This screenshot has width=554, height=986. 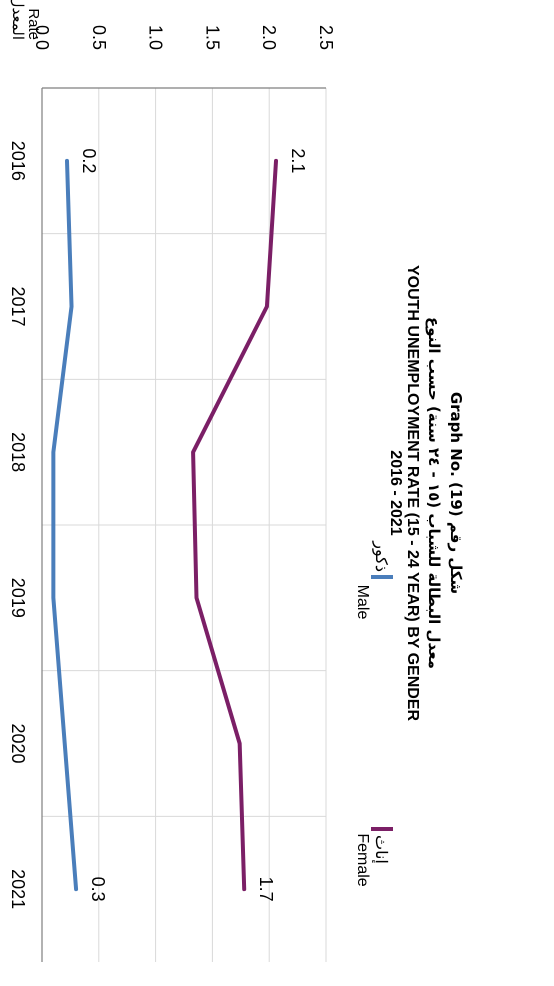 What do you see at coordinates (89, 160) in the screenshot?
I see `data-label-male: 0.2` at bounding box center [89, 160].